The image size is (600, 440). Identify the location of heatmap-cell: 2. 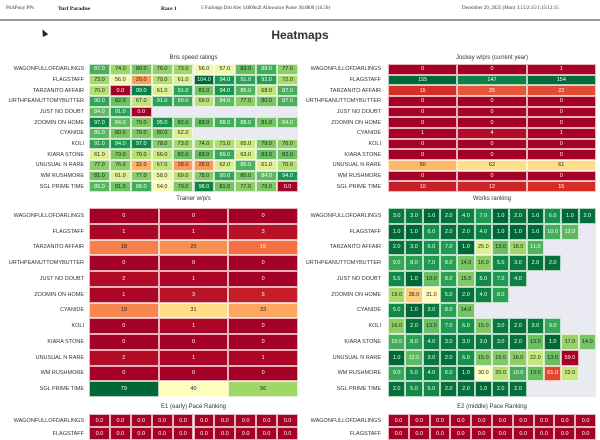
(124, 357).